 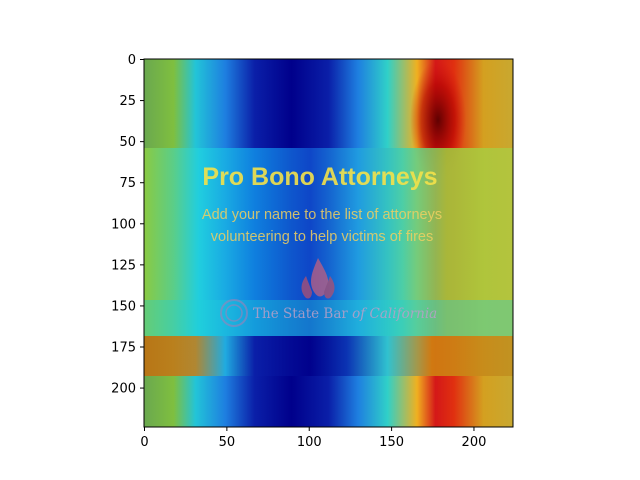 I want to click on y-tick-label: 150, so click(x=123, y=306).